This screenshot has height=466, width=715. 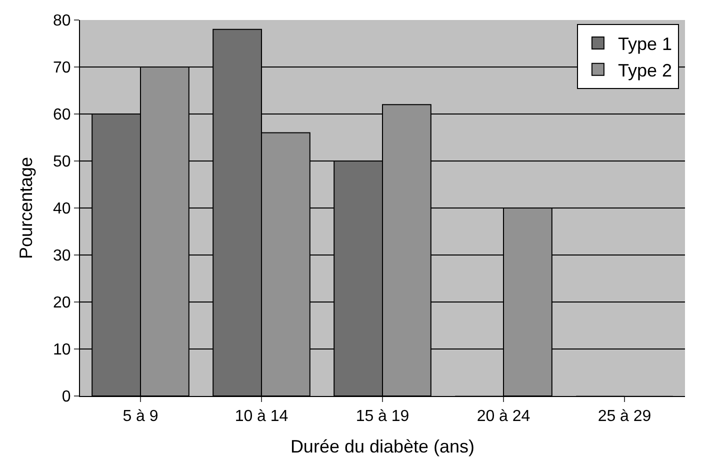 I want to click on y-tick-label: 60, so click(x=62, y=115).